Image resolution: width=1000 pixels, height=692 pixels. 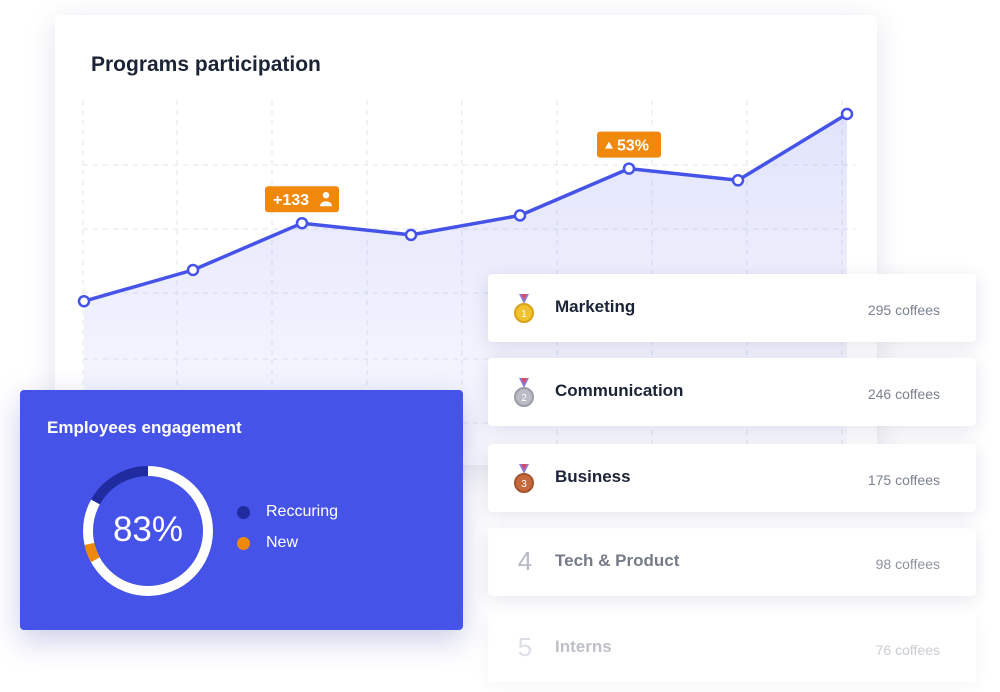 I want to click on legend-item-new: New, so click(x=267, y=543).